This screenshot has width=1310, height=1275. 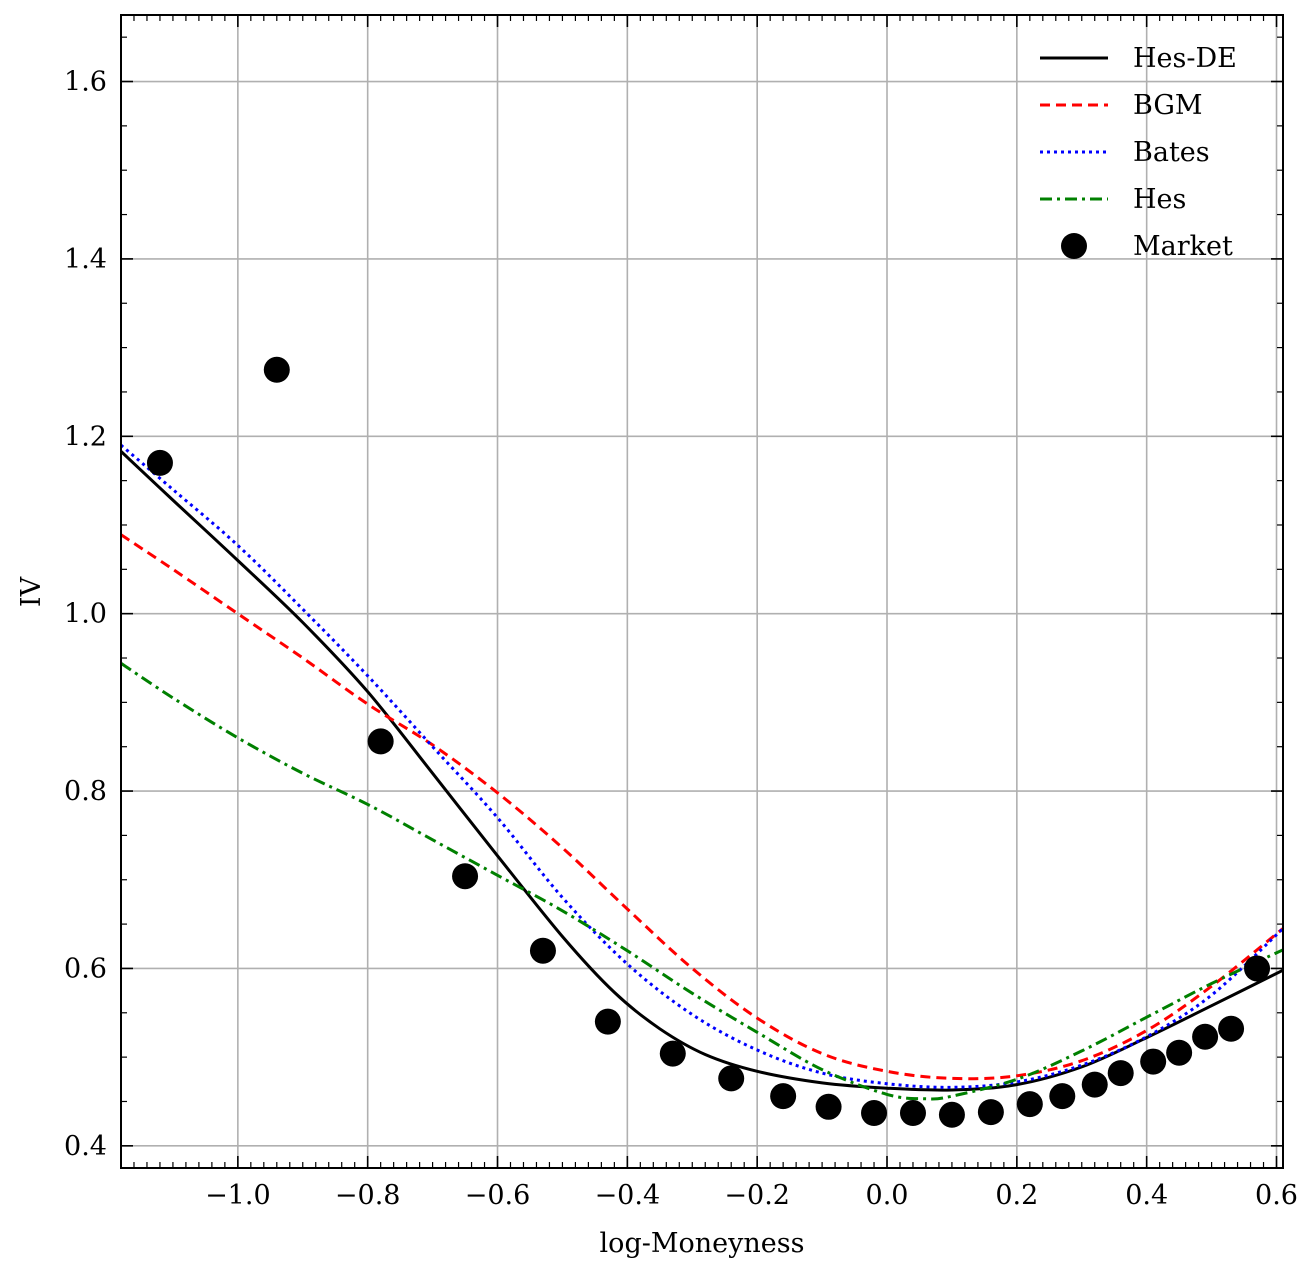 What do you see at coordinates (628, 1195) in the screenshot?
I see `x-tick-label: −0.4` at bounding box center [628, 1195].